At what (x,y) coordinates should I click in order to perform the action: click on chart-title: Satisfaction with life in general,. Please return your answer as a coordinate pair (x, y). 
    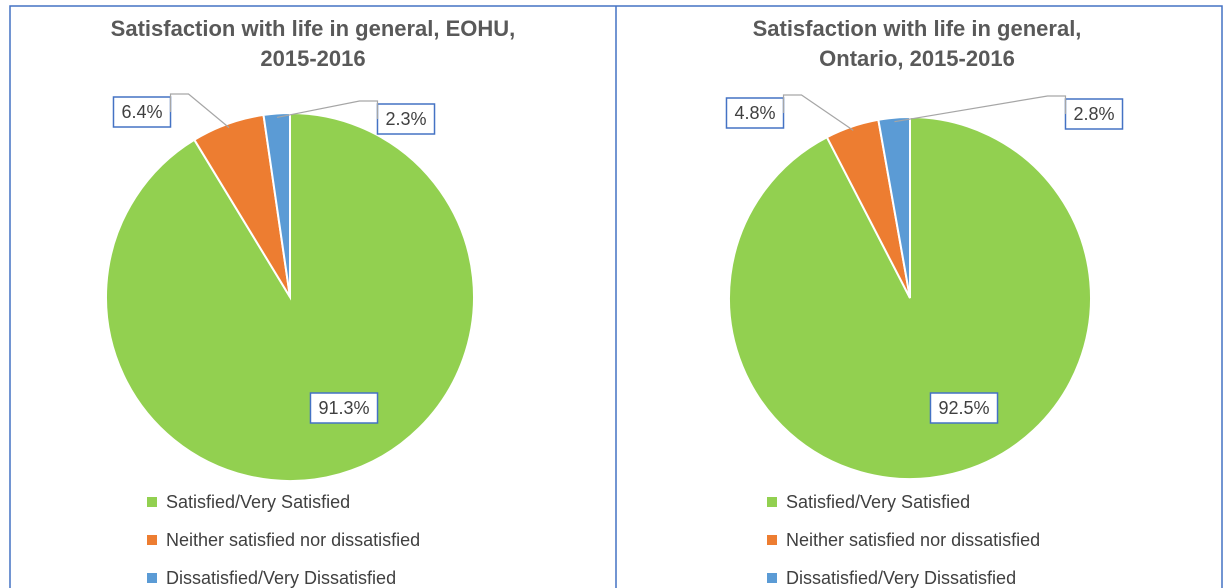
    Looking at the image, I should click on (917, 28).